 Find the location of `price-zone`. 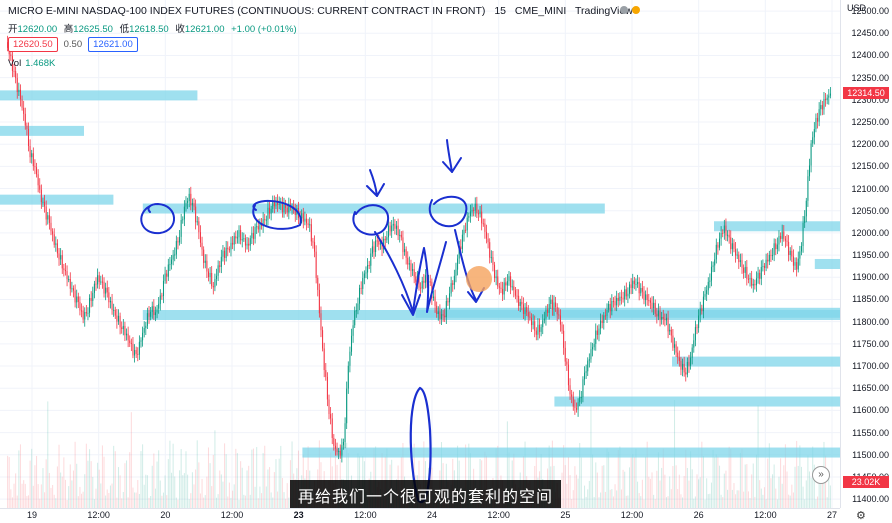

price-zone is located at coordinates (777, 226).